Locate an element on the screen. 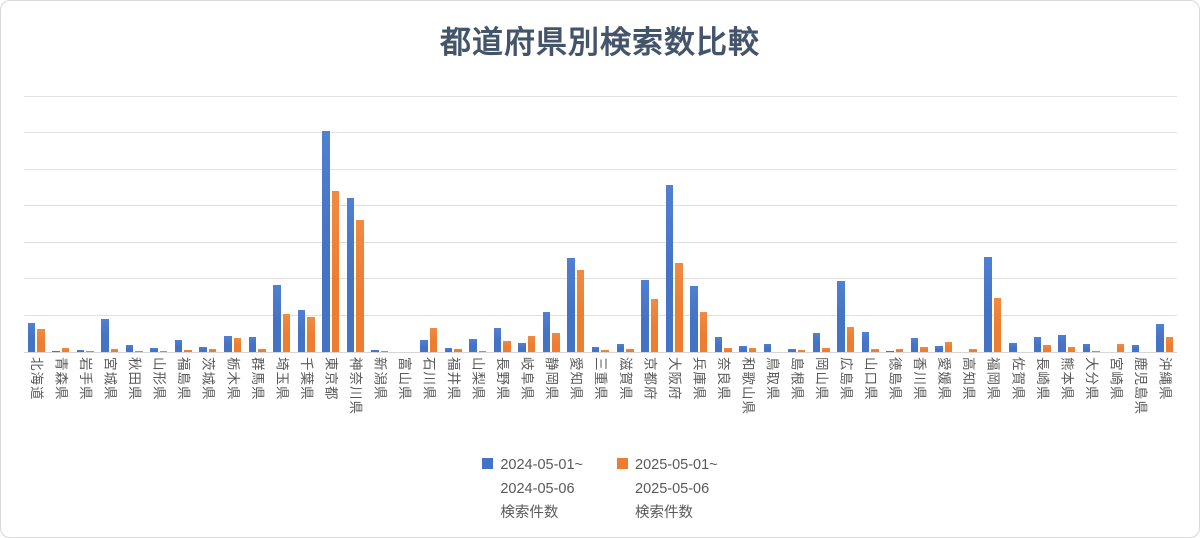  x-axis-label-cell: 愛知県 is located at coordinates (576, 386).